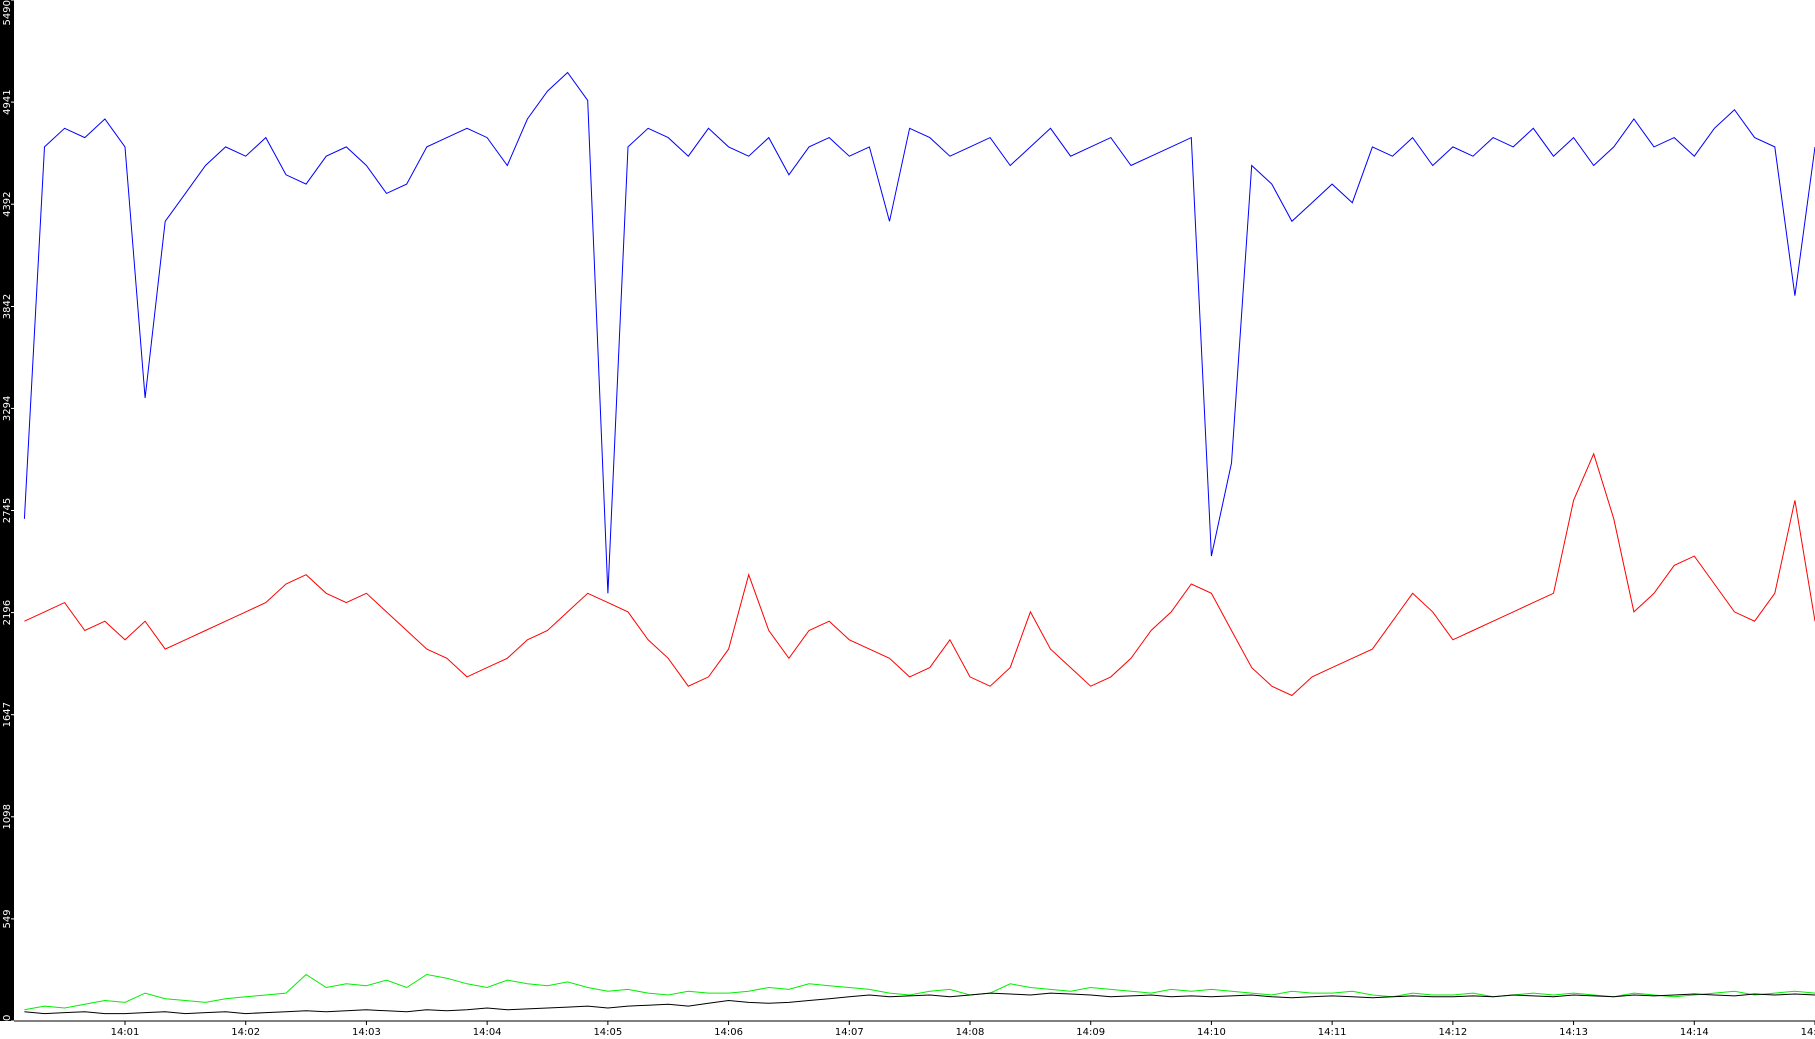 This screenshot has width=1815, height=1039. Describe the element at coordinates (366, 1032) in the screenshot. I see `x-tick-label: 14:03` at that location.